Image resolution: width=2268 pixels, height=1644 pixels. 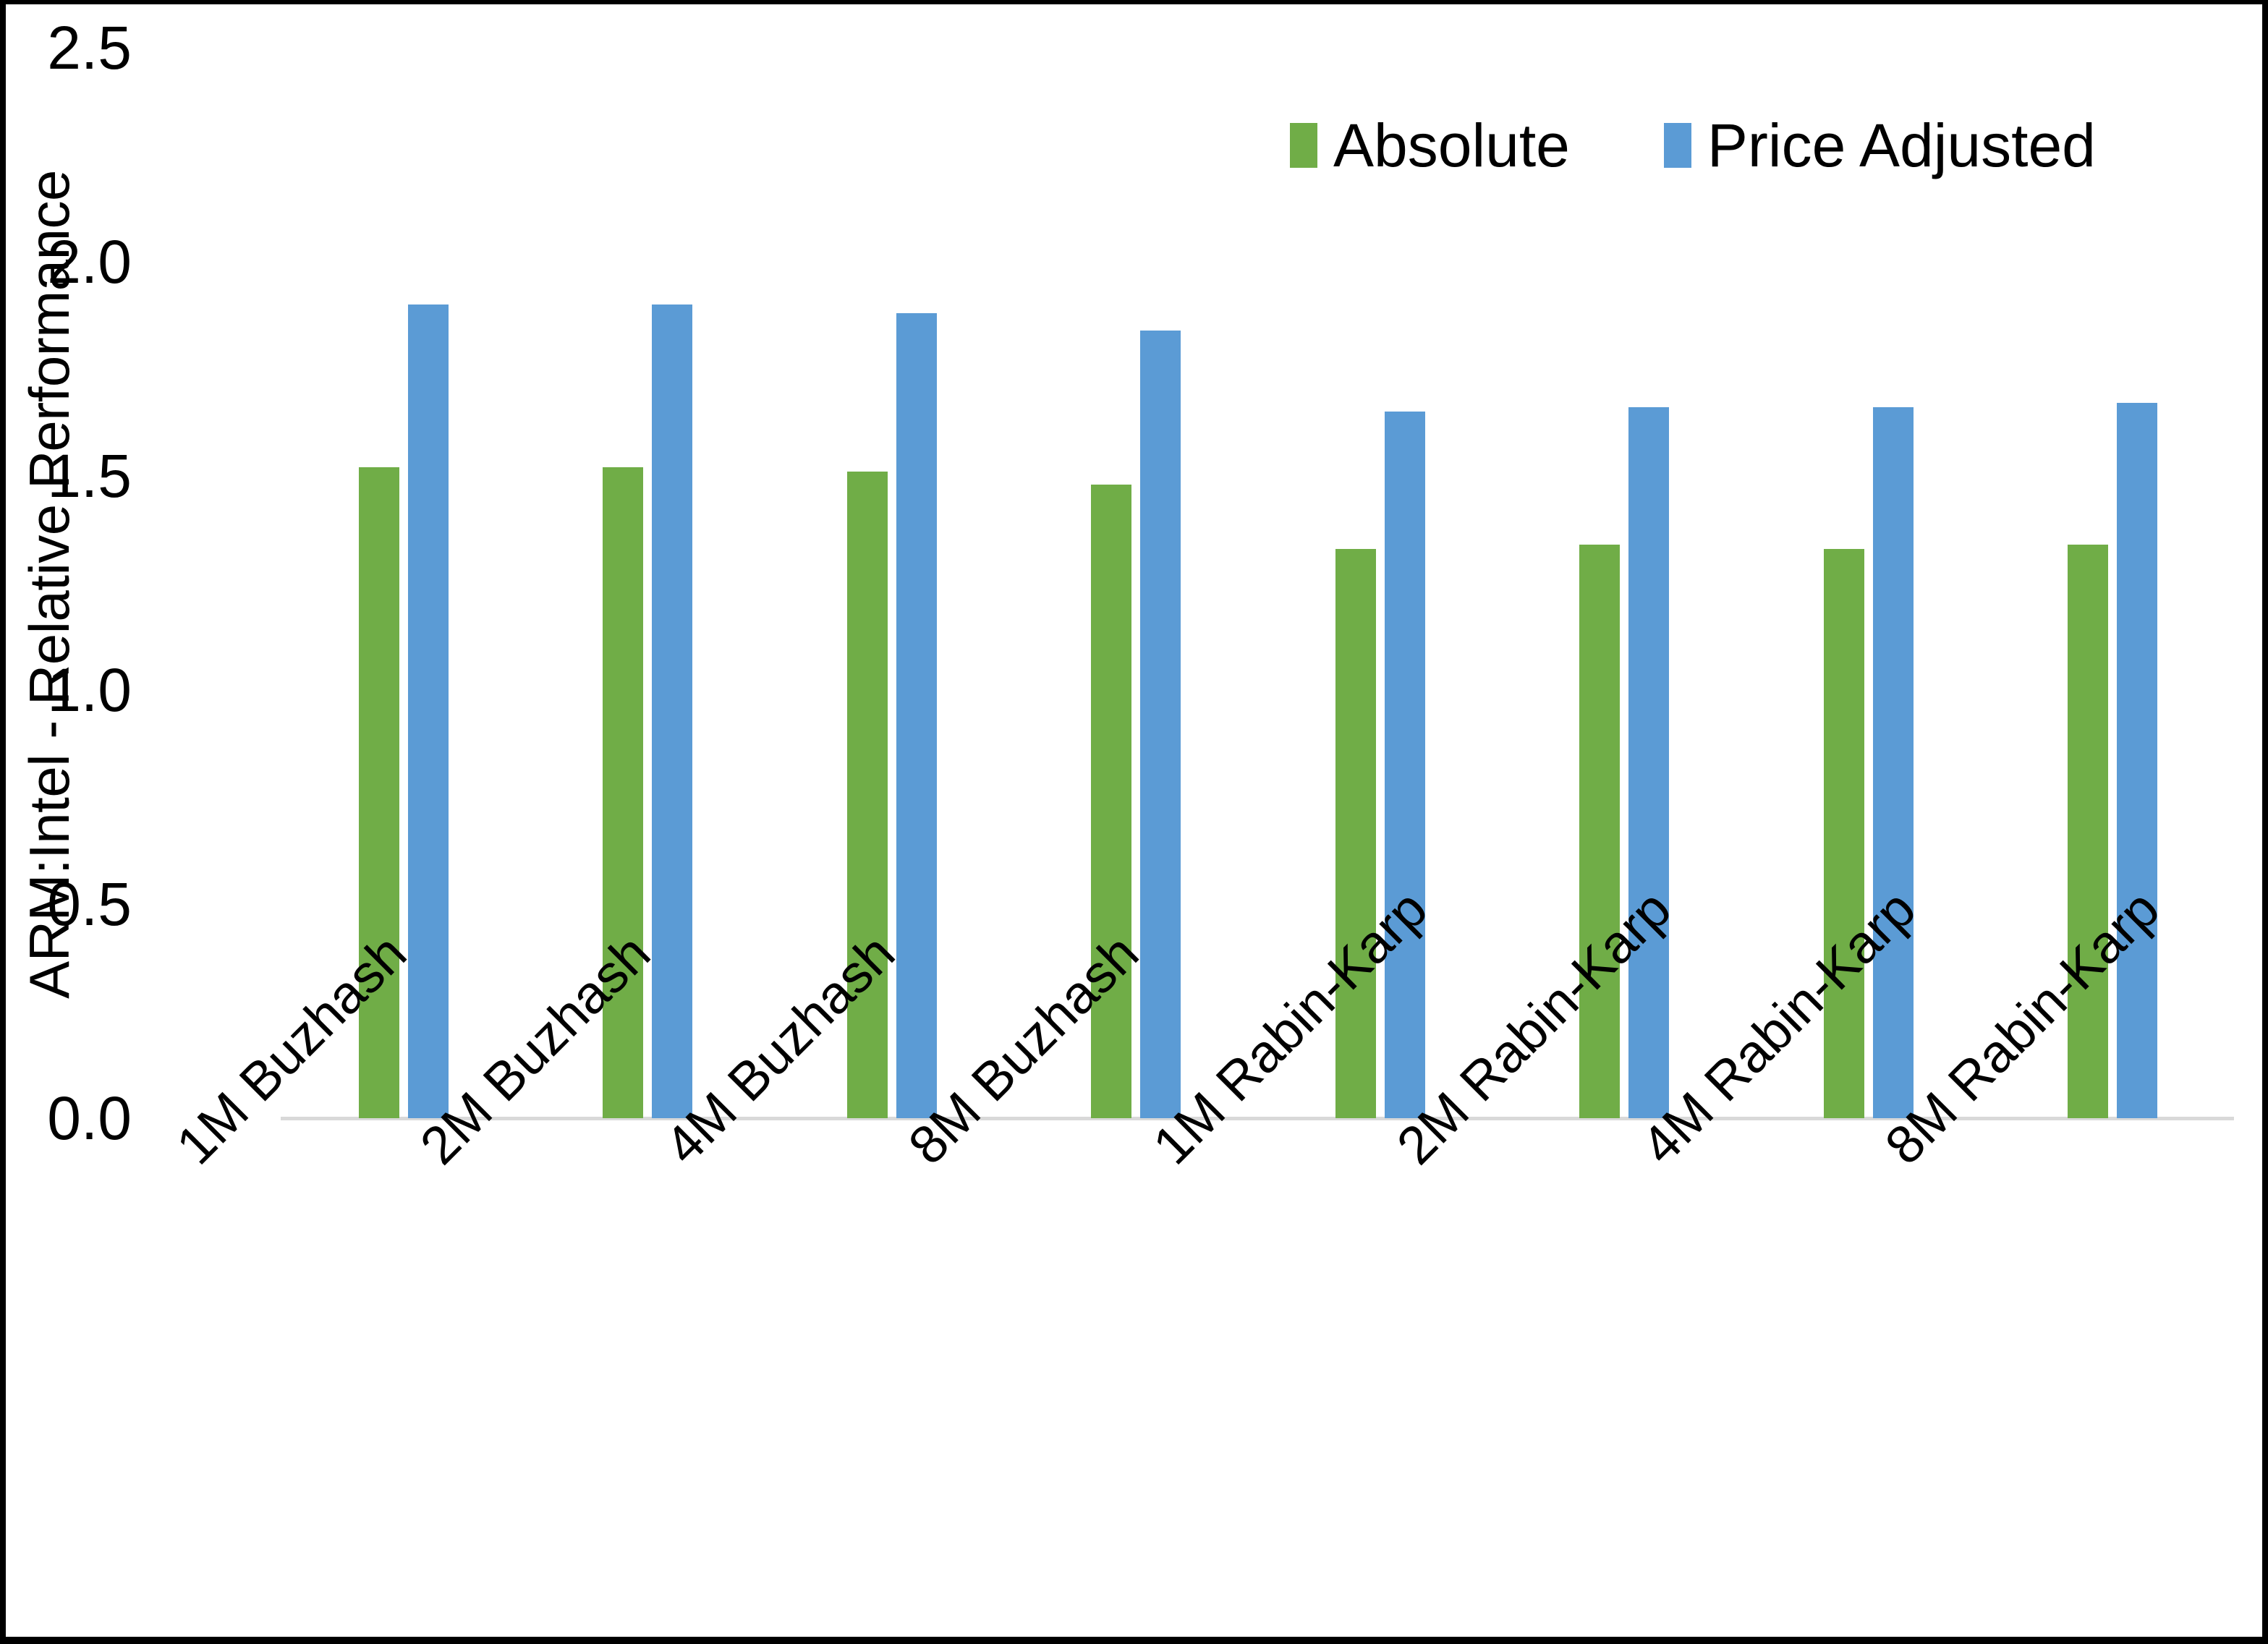 What do you see at coordinates (1901, 145) in the screenshot?
I see `legend-label: Price Adjusted` at bounding box center [1901, 145].